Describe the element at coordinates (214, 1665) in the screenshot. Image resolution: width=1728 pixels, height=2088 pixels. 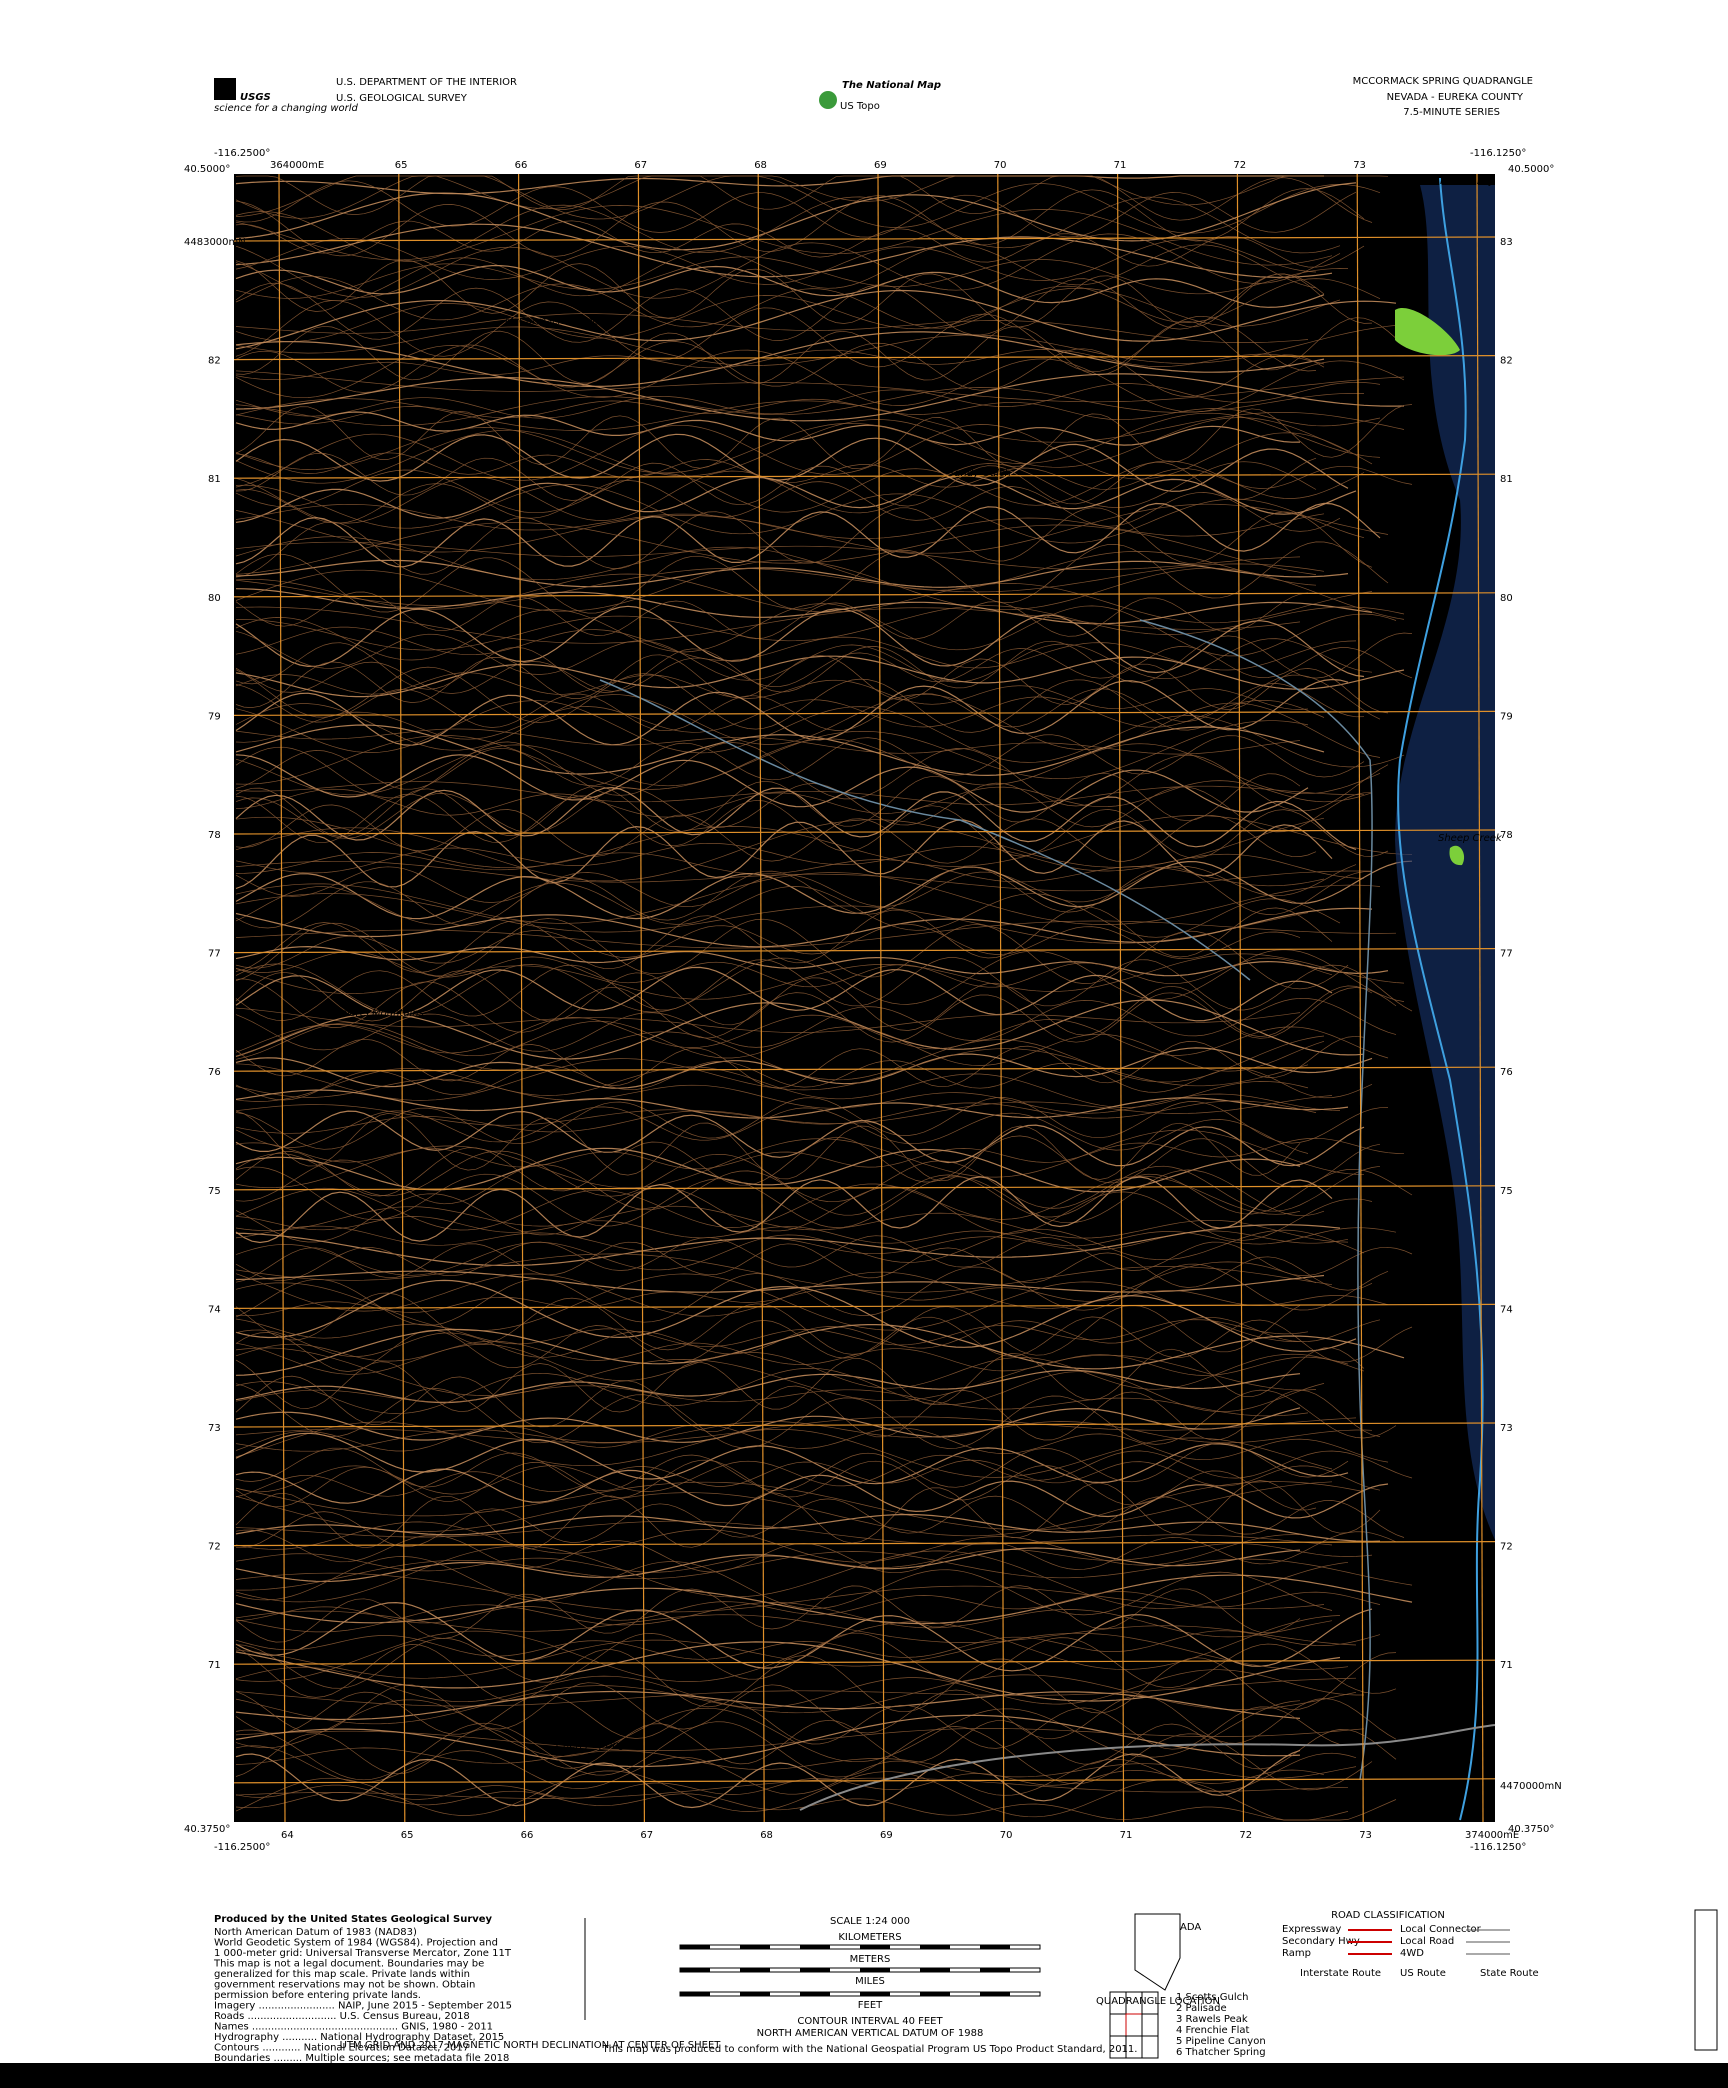
I see `northing-label: 71` at that location.